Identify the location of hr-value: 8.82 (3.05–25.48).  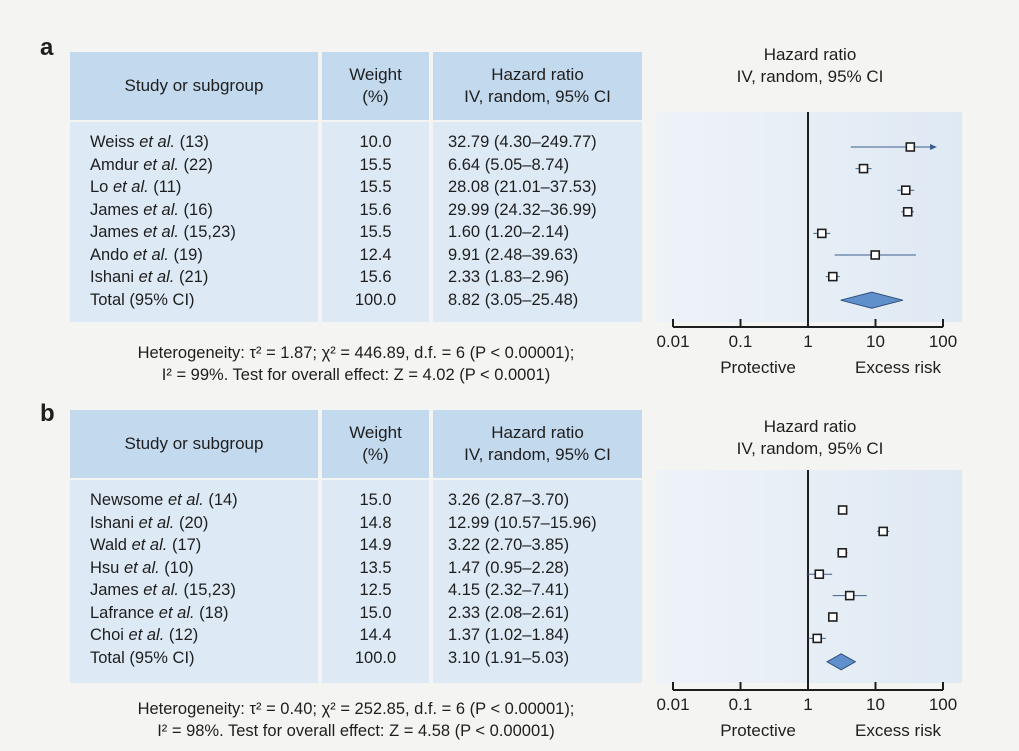
(513, 299).